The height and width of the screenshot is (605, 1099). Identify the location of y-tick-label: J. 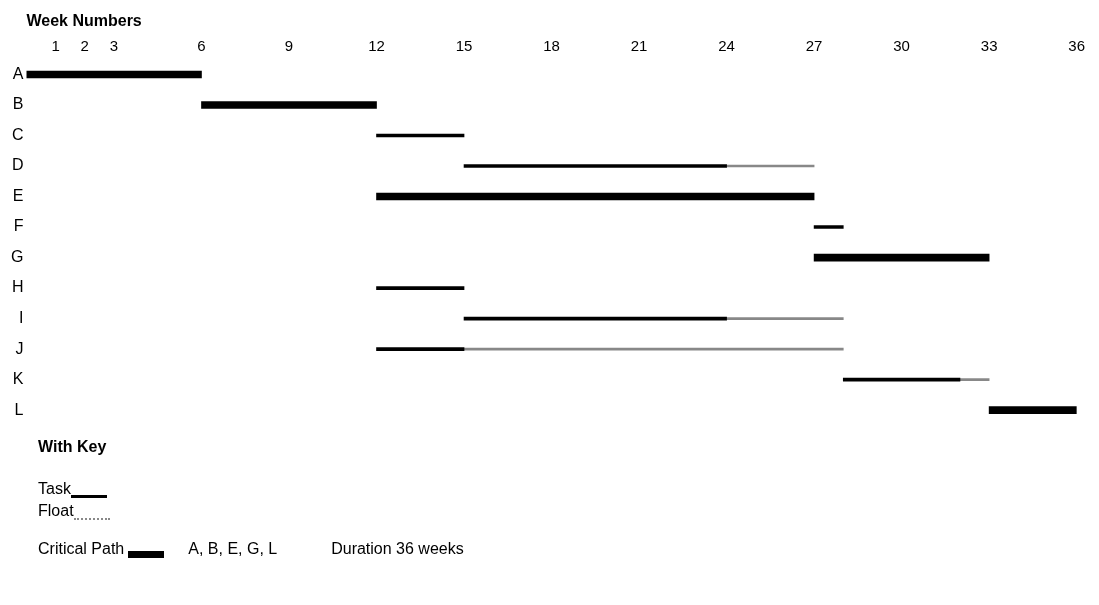
(19, 348).